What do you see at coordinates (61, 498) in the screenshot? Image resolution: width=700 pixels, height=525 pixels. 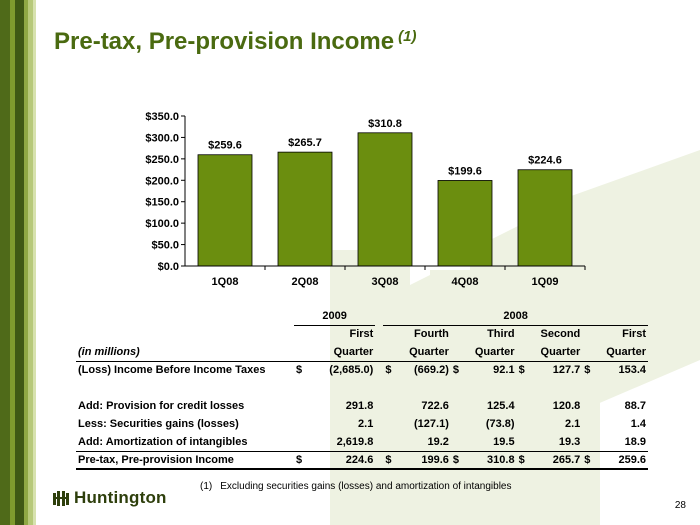 I see `huntington-logo-icon` at bounding box center [61, 498].